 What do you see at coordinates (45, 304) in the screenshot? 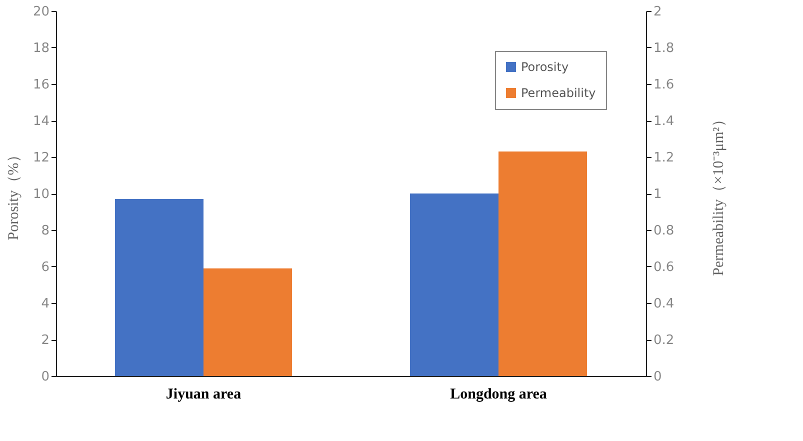
I see `y-tick-label: 4` at bounding box center [45, 304].